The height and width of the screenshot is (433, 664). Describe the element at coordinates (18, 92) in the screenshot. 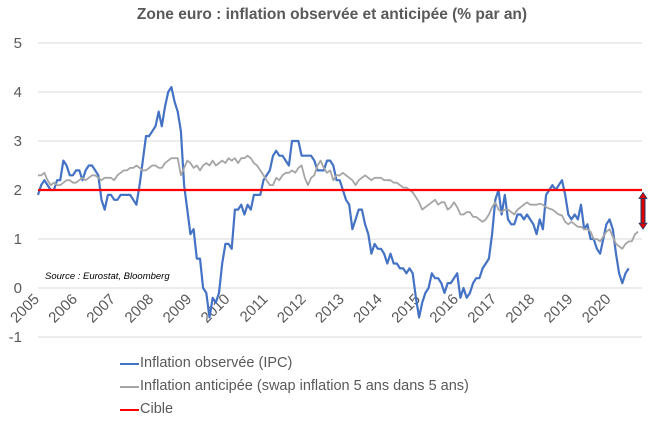

I see `y-tick-label: 4` at that location.